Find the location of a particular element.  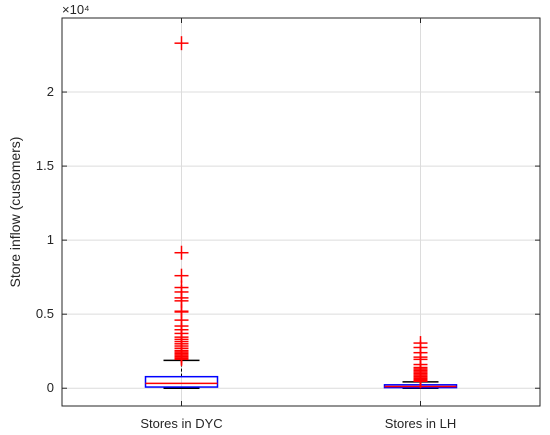

y-exponent-label: ×10⁴ is located at coordinates (76, 9).